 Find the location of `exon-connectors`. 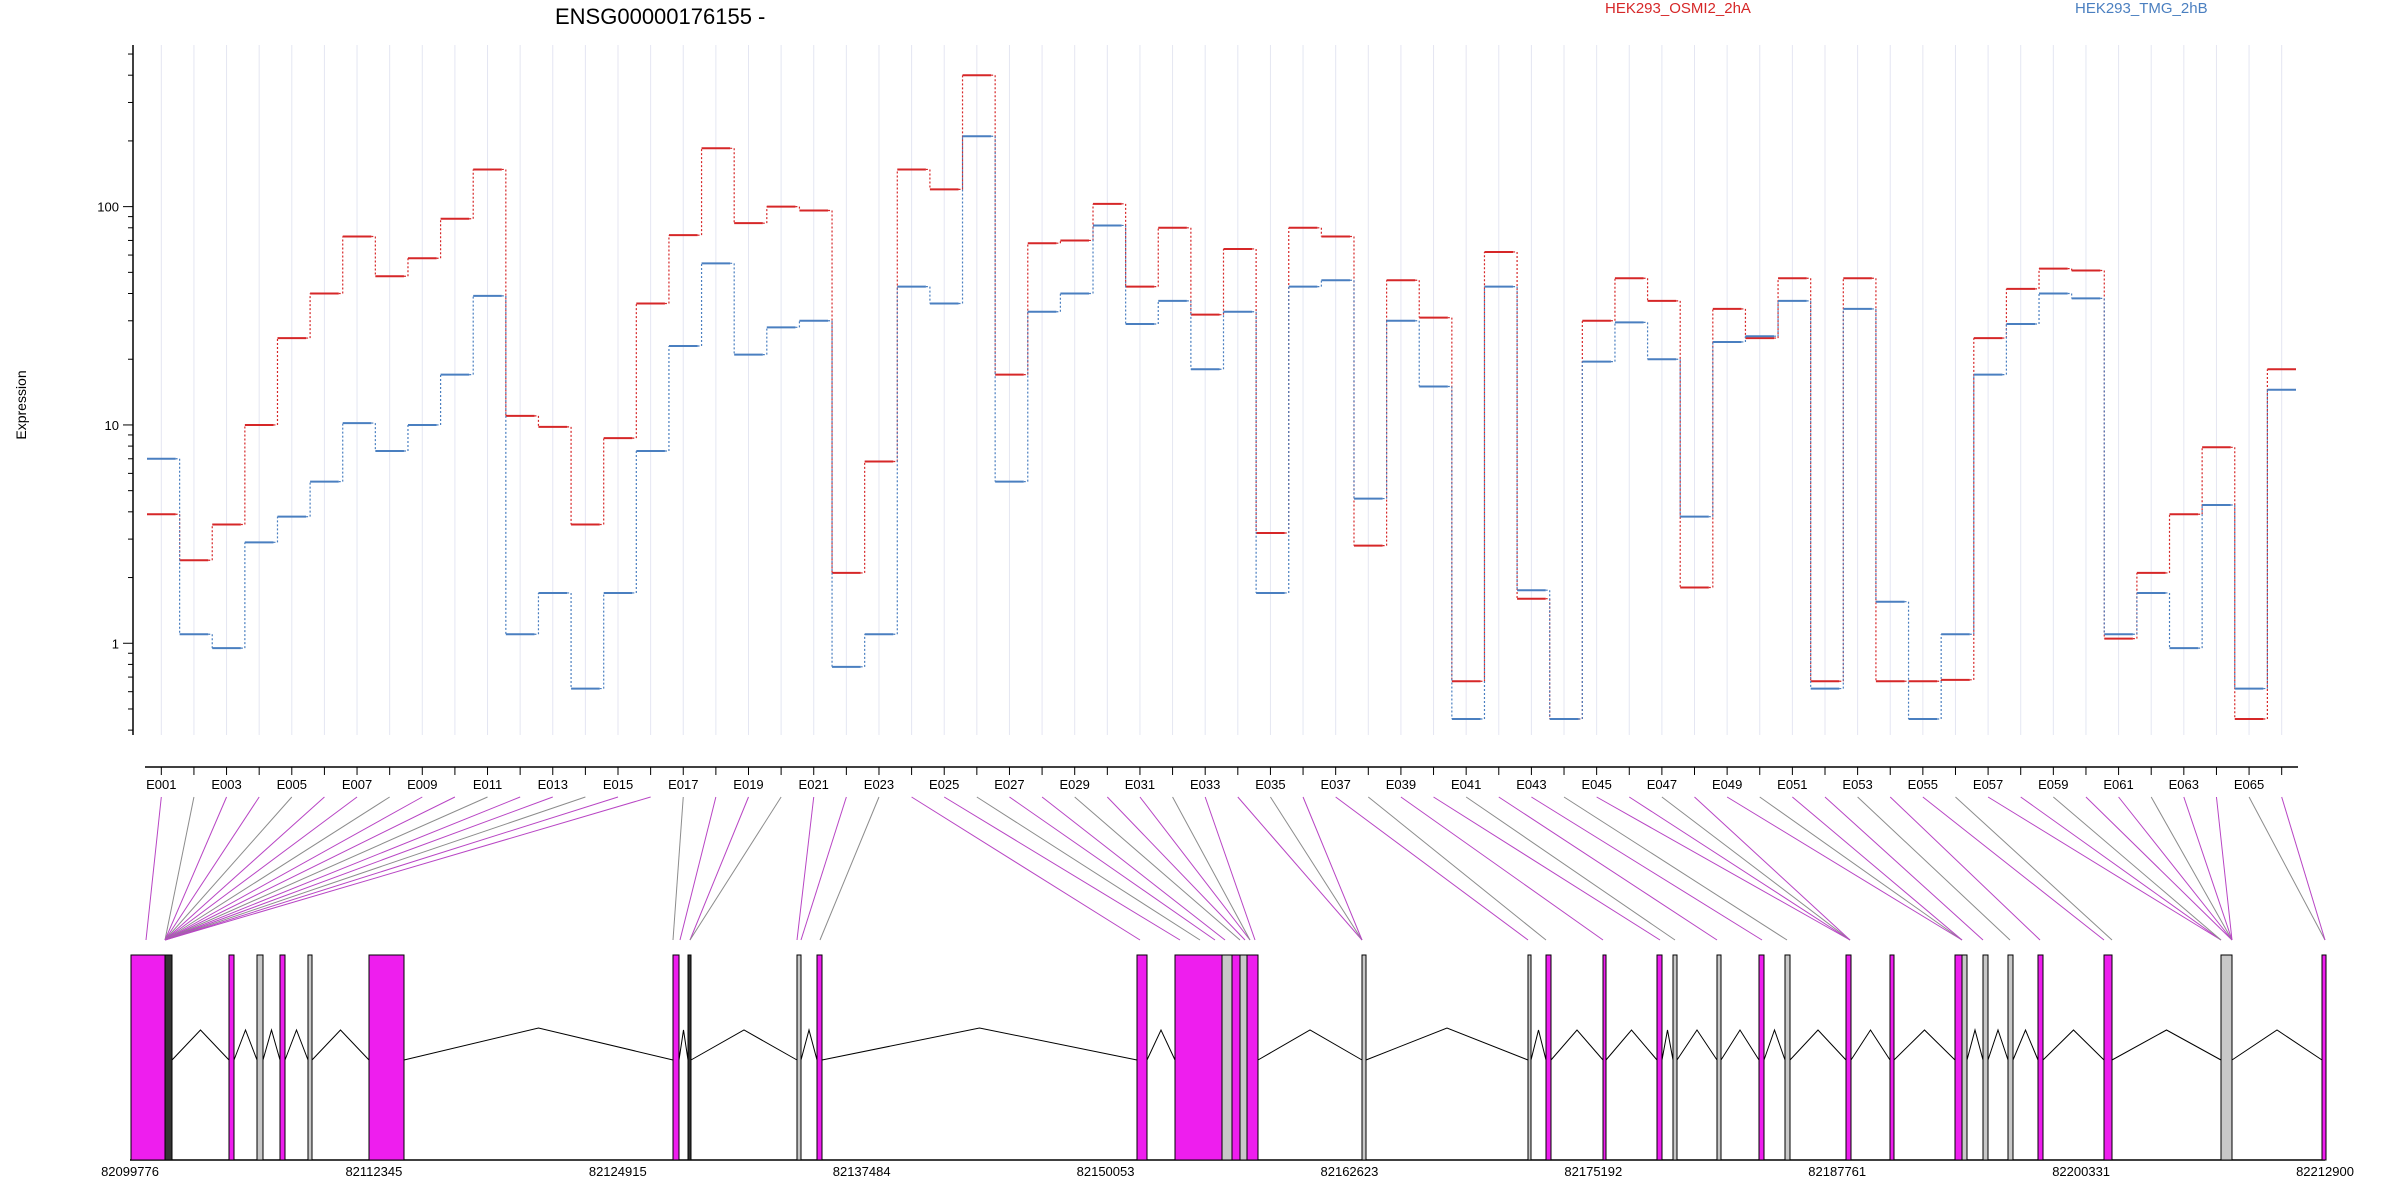

exon-connectors is located at coordinates (1235, 868).